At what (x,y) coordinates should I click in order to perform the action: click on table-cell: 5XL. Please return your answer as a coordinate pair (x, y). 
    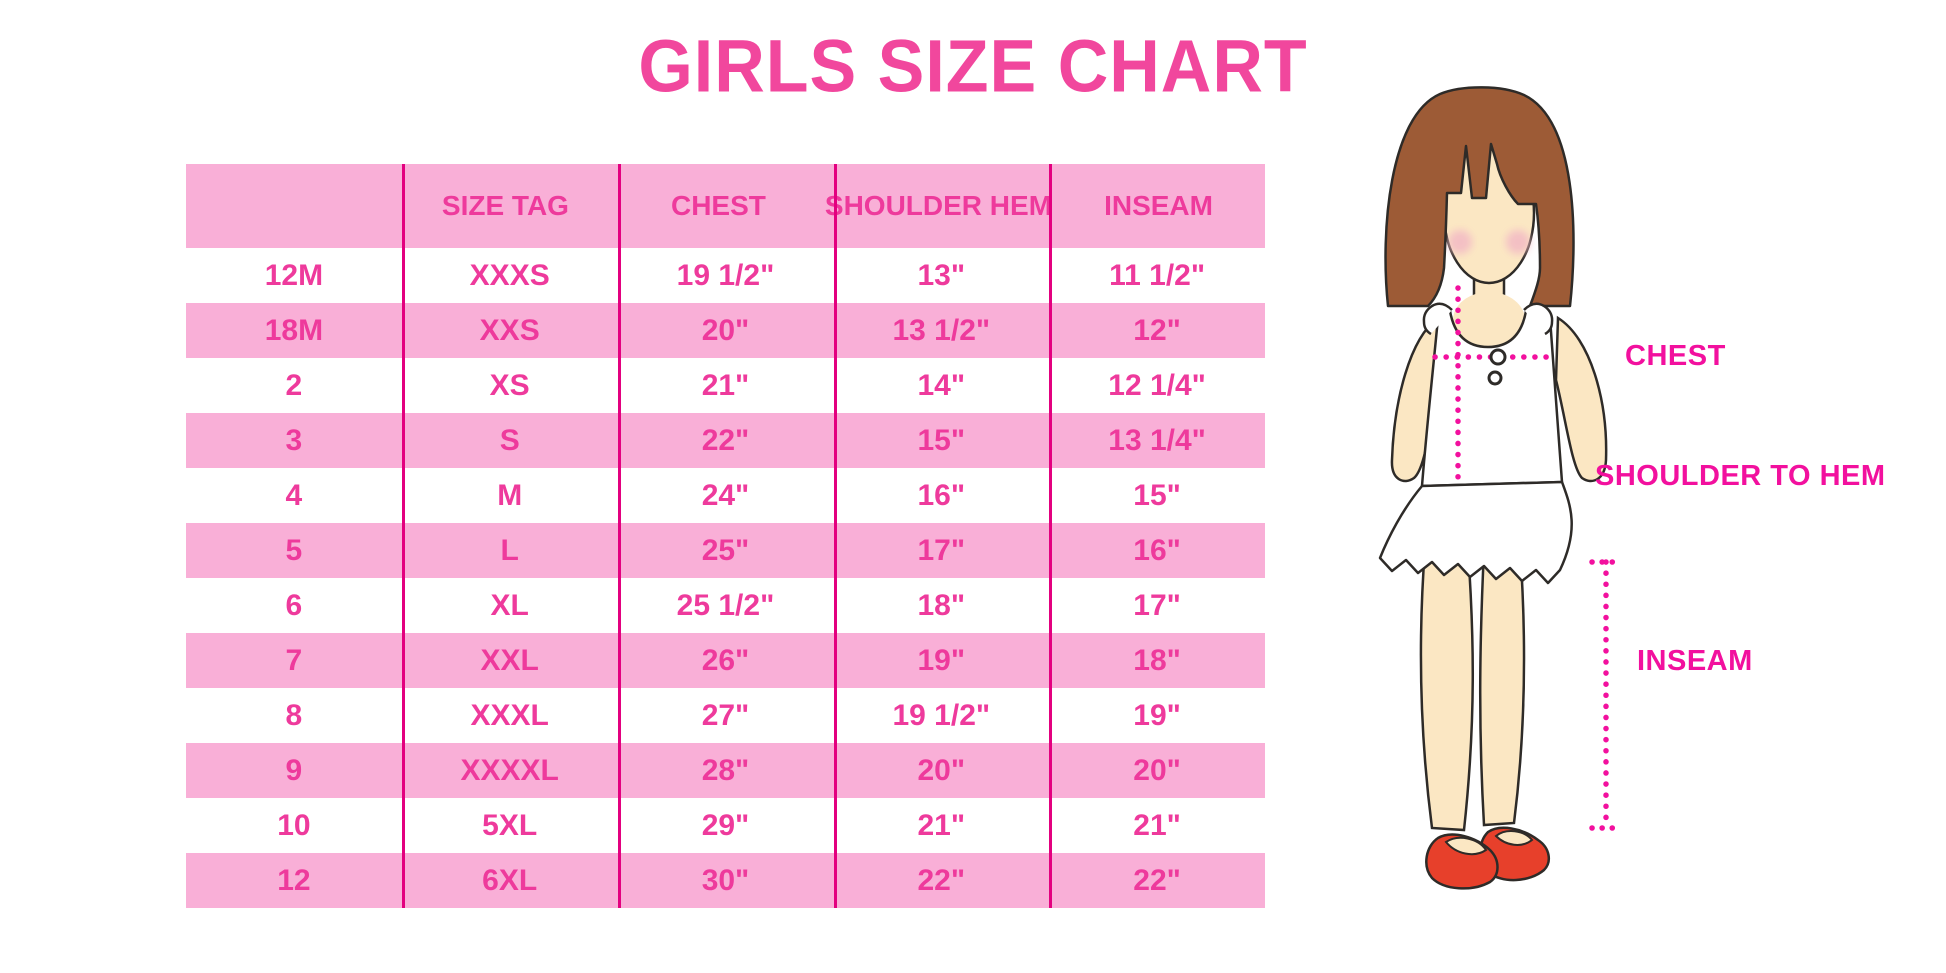
    Looking at the image, I should click on (510, 825).